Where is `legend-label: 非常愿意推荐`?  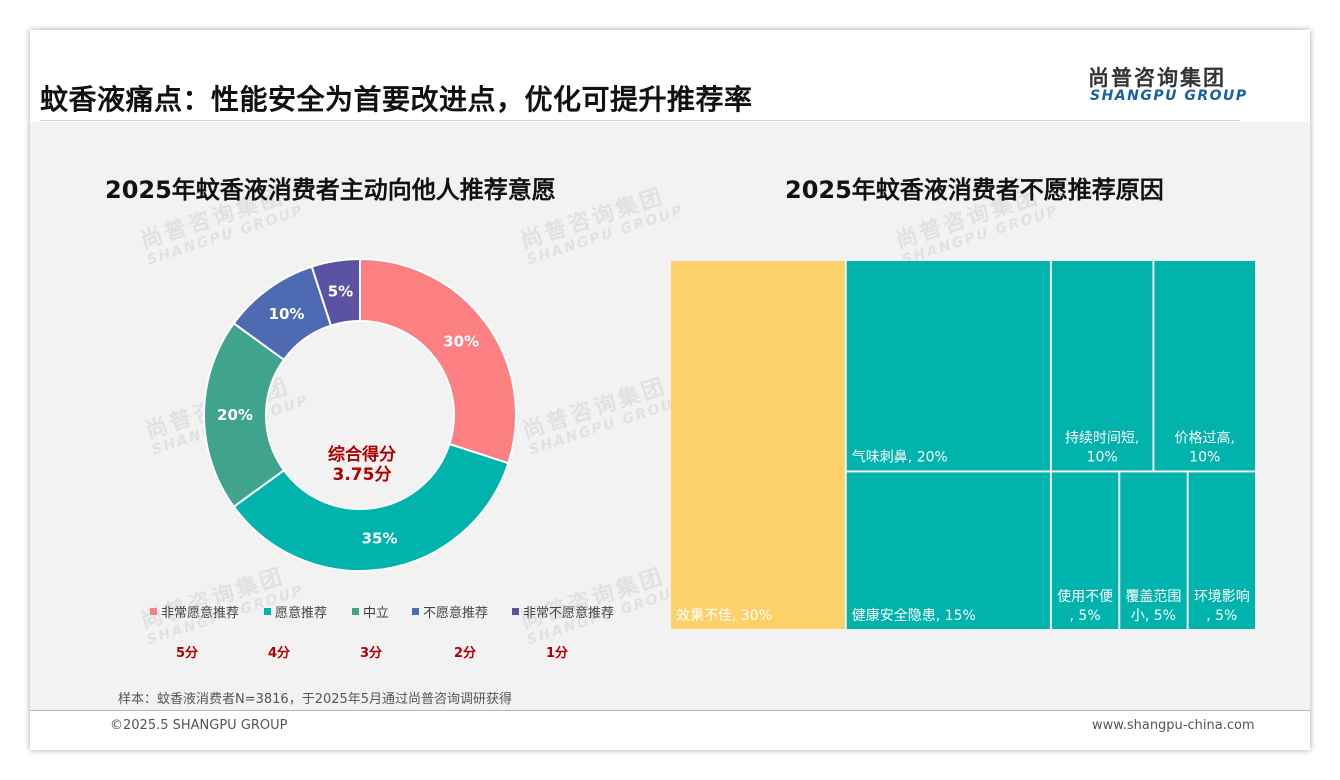 legend-label: 非常愿意推荐 is located at coordinates (200, 613).